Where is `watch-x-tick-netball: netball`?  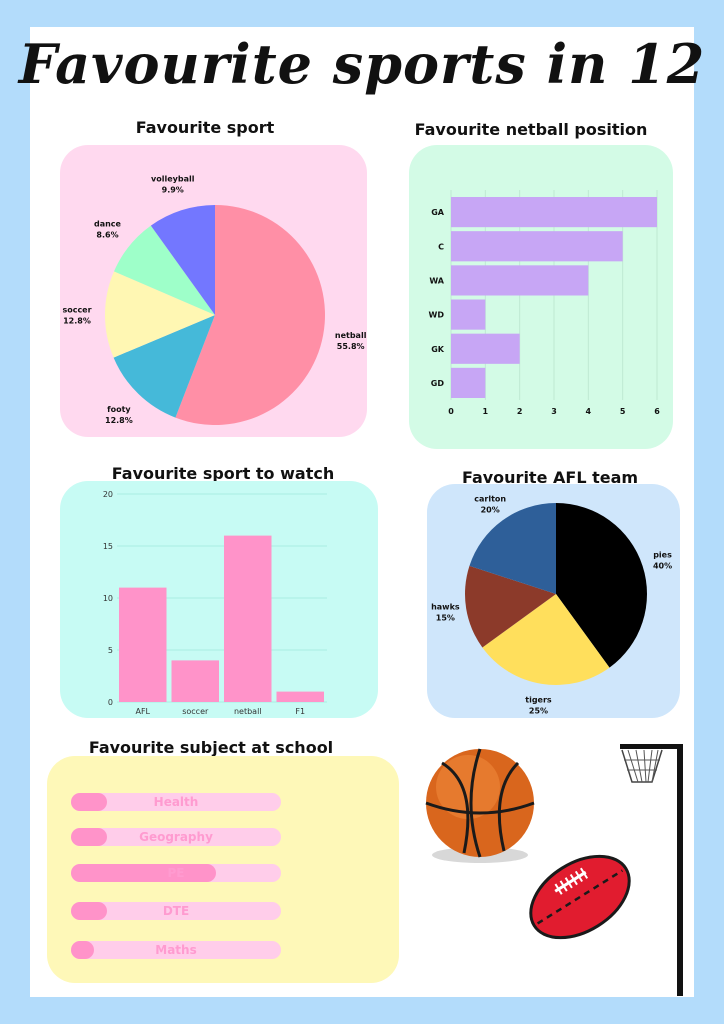 watch-x-tick-netball: netball is located at coordinates (248, 711).